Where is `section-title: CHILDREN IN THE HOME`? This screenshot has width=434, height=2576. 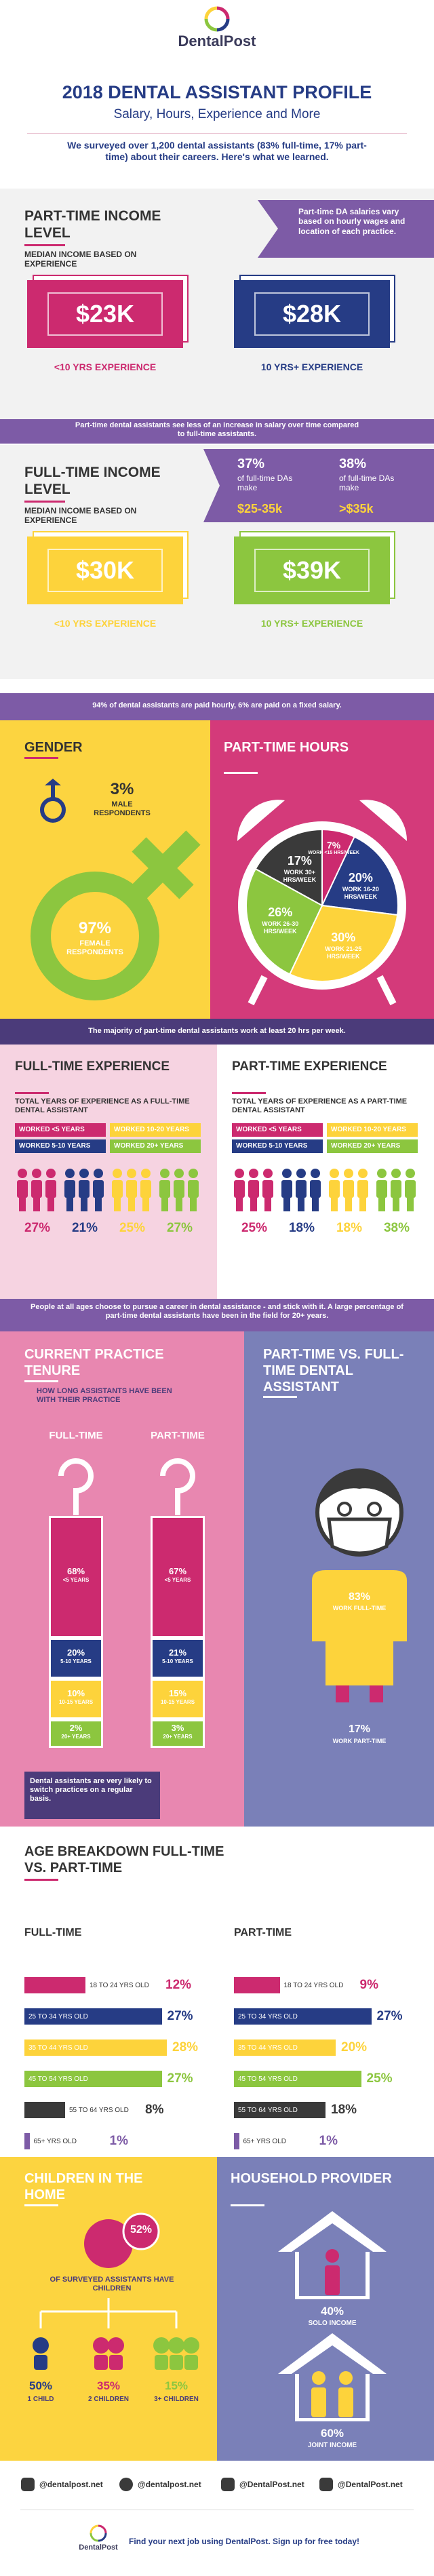 section-title: CHILDREN IN THE HOME is located at coordinates (83, 2186).